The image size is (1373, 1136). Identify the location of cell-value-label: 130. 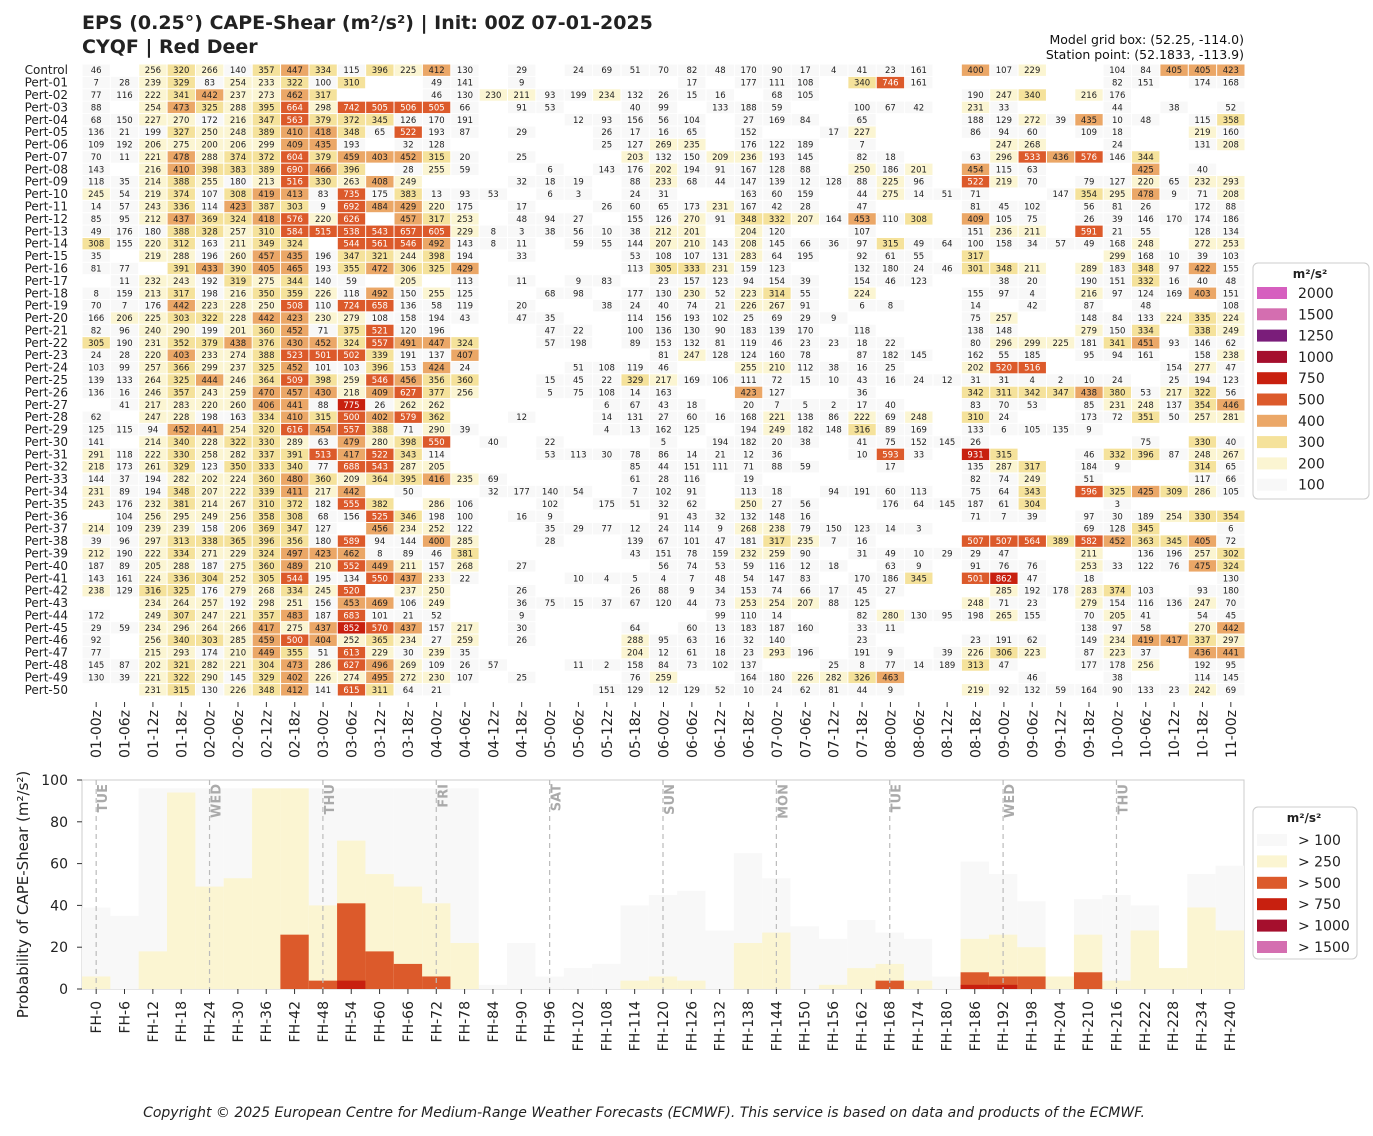
(1231, 579).